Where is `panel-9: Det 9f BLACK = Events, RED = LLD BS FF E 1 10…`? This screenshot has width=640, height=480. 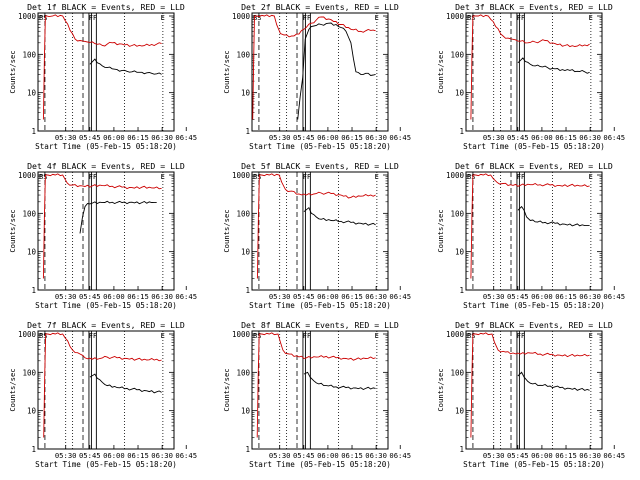 panel-9: Det 9f BLACK = Events, RED = LLD BS FF E 1 10… is located at coordinates (530, 394).